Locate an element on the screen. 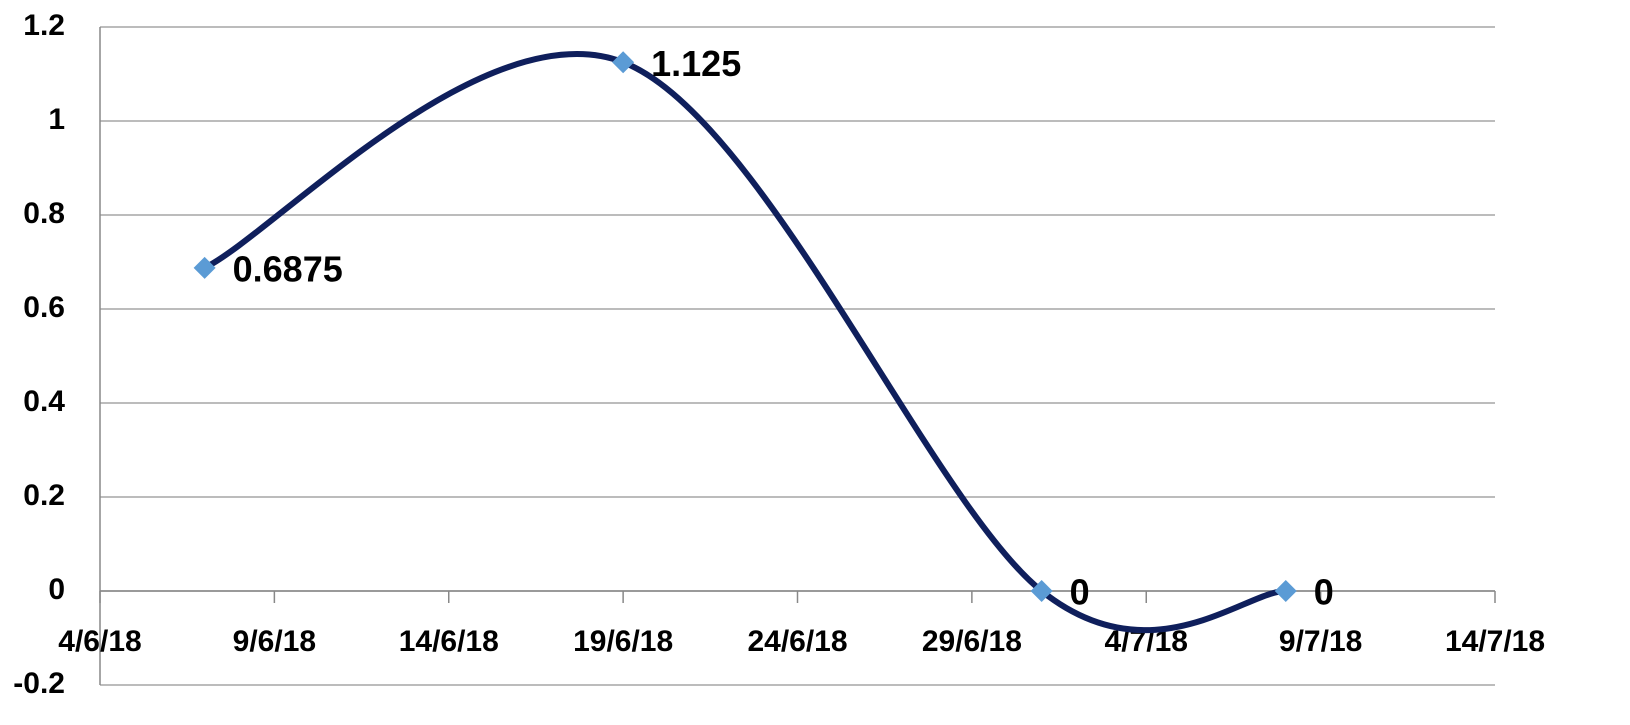 This screenshot has width=1630, height=725. x-tick-label: 4/6/18 is located at coordinates (99, 641).